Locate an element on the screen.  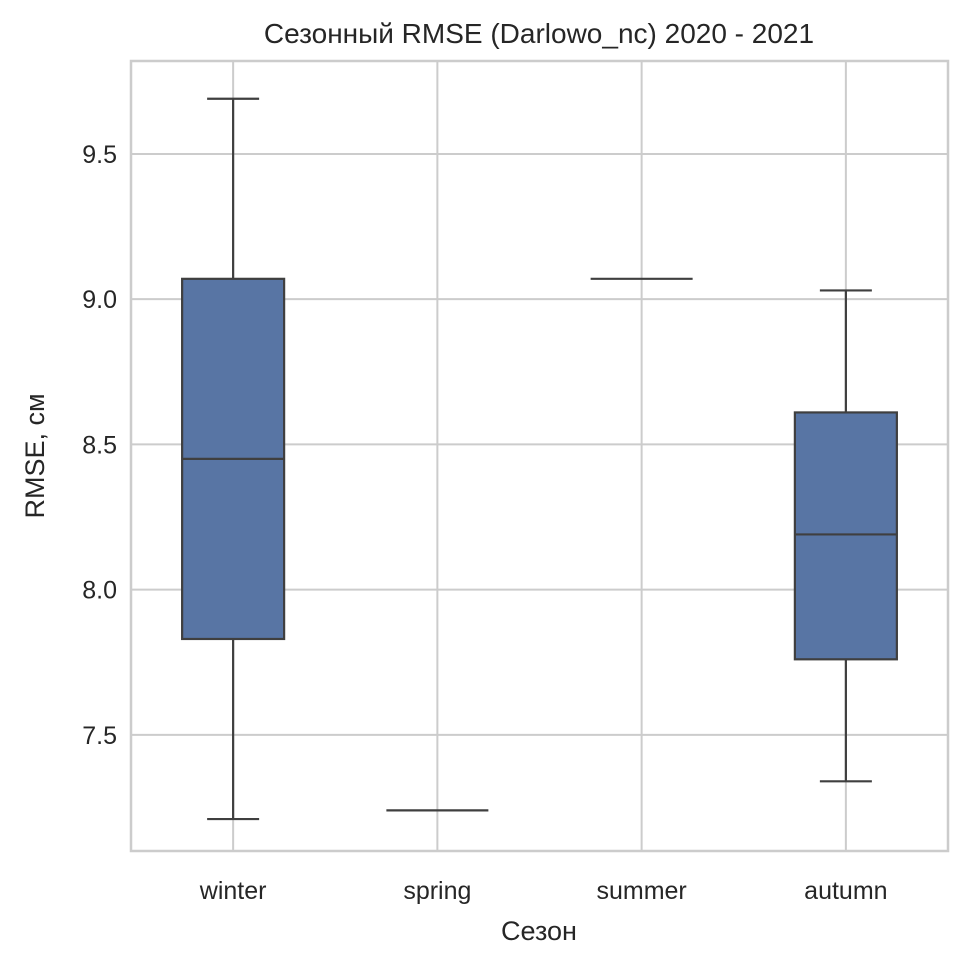
box-autumn is located at coordinates (845, 536).